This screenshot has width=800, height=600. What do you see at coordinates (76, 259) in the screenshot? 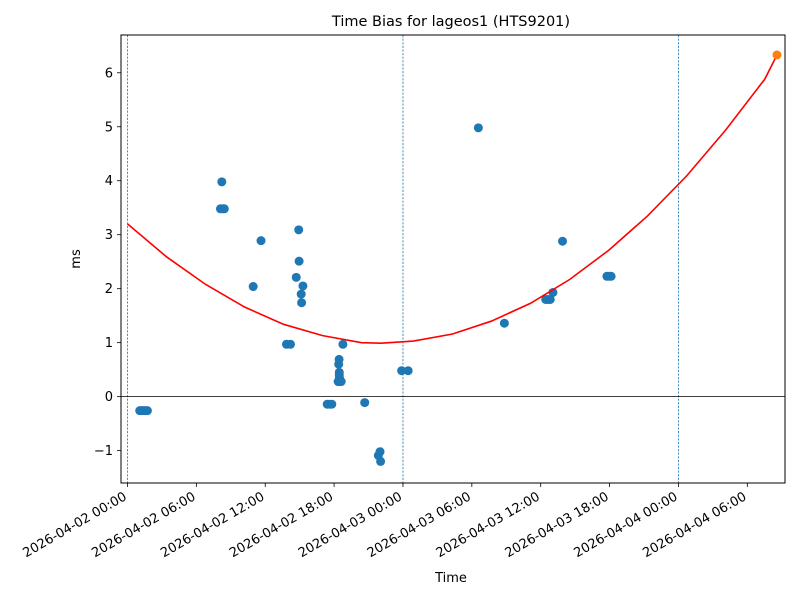
I see `y-axis-label: ms` at bounding box center [76, 259].